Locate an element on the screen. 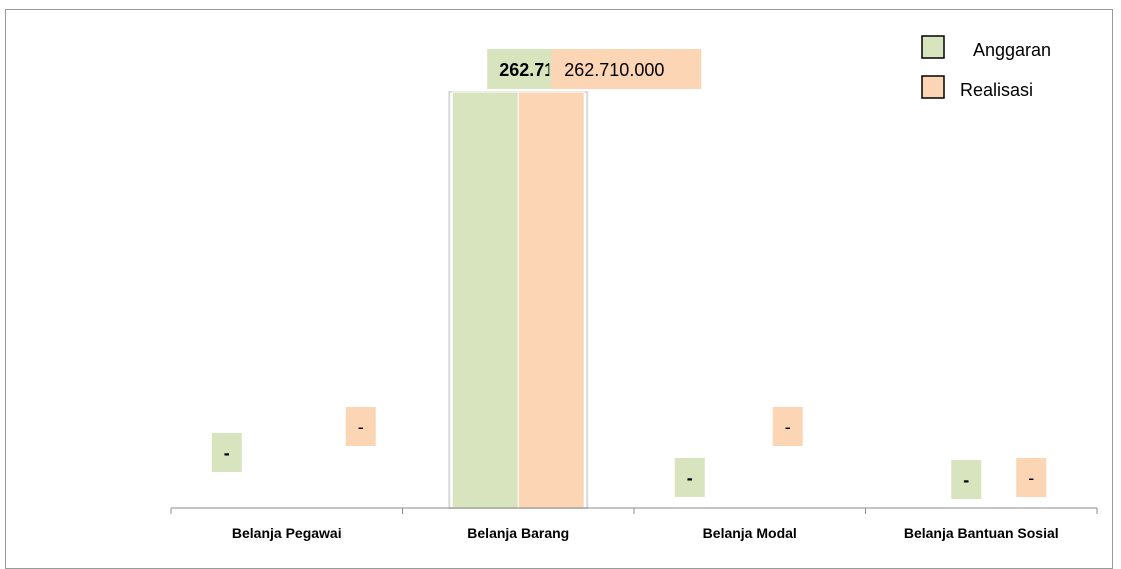 This screenshot has width=1121, height=569. data-label-anggaran-belanja-barang: 262.710.000 is located at coordinates (543, 69).